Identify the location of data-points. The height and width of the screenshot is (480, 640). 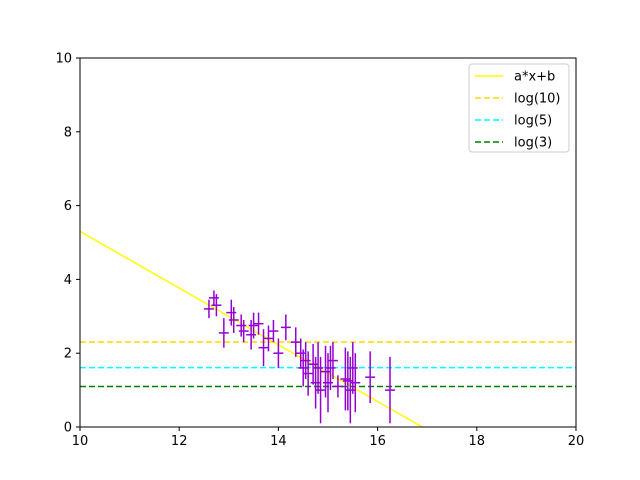
(299, 357).